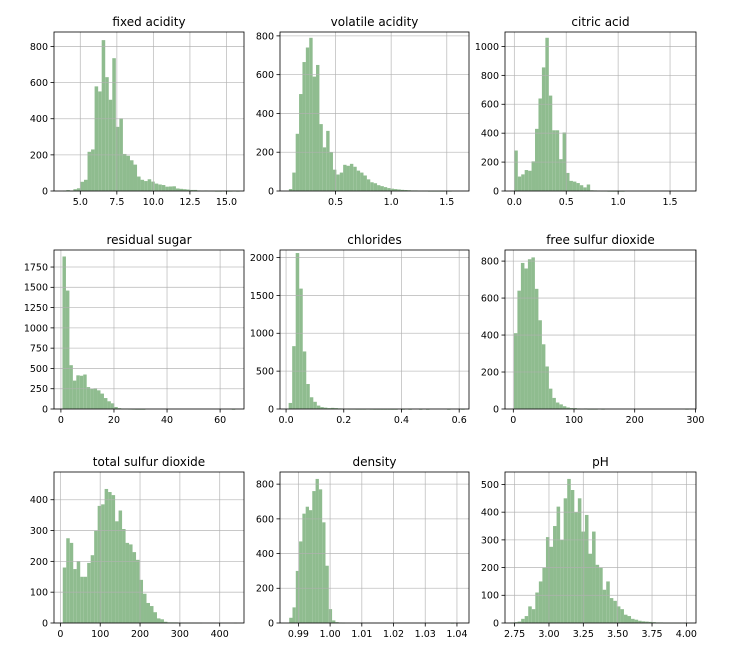 This screenshot has width=734, height=658. I want to click on x-tick-label: 7.5, so click(116, 202).